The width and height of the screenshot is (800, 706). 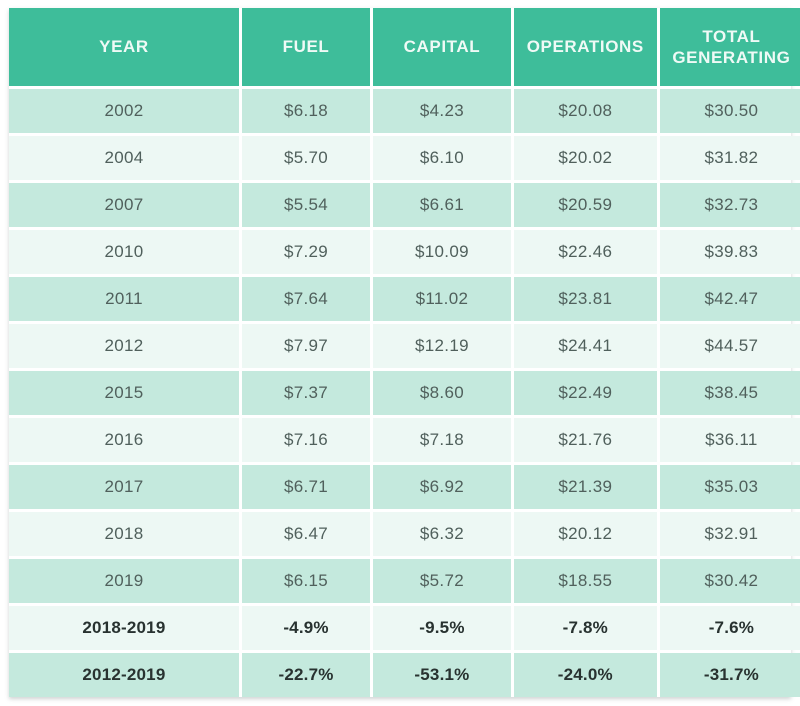 What do you see at coordinates (124, 581) in the screenshot?
I see `cell-year: 2019` at bounding box center [124, 581].